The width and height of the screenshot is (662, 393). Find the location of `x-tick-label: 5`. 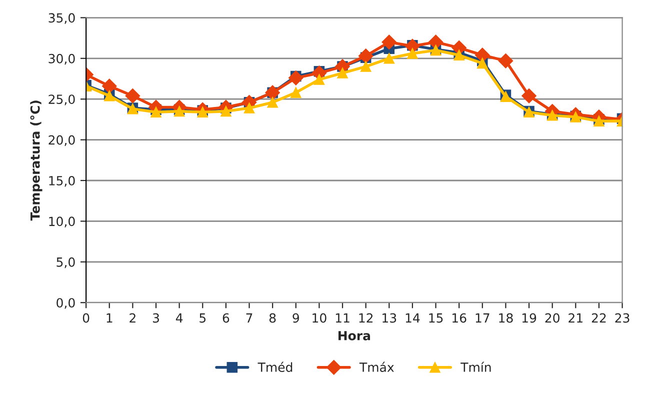

x-tick-label: 5 is located at coordinates (203, 318).